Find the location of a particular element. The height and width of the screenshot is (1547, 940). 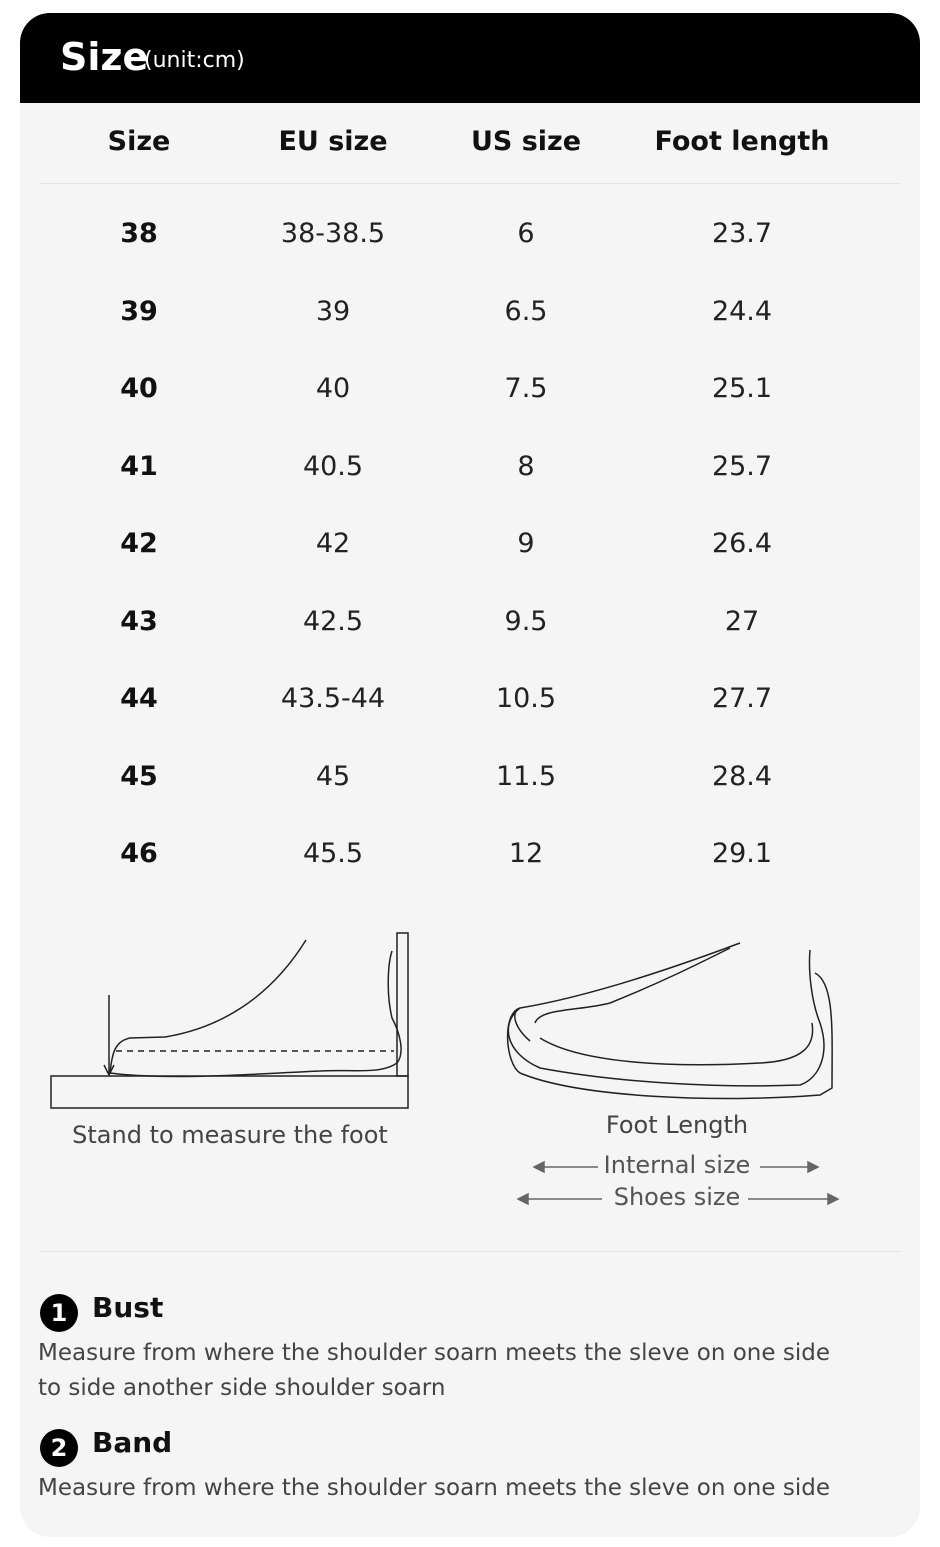

table-cell: 25.7 is located at coordinates (742, 466).